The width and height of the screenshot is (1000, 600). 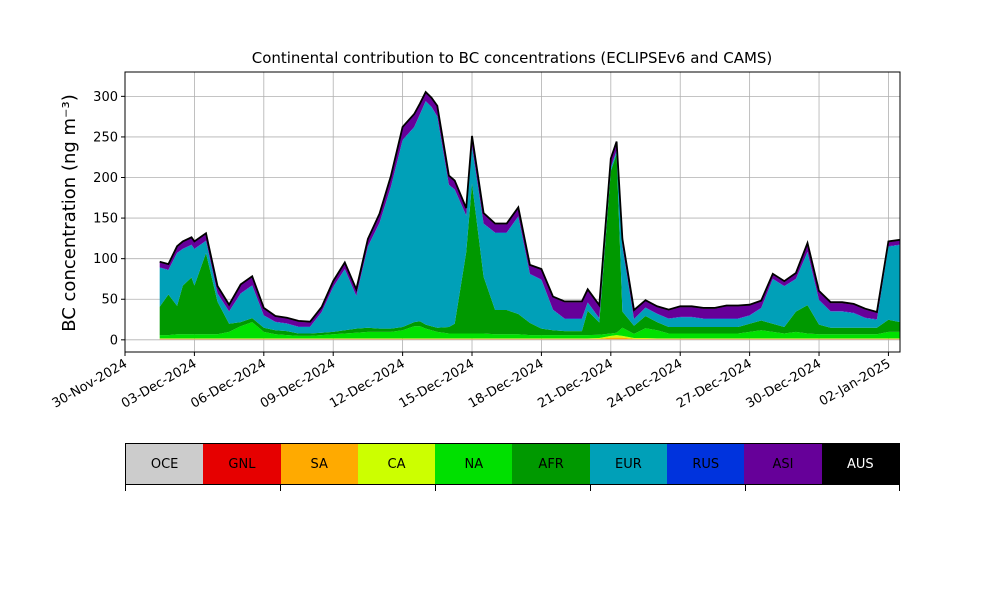 What do you see at coordinates (551, 464) in the screenshot?
I see `legend-entry-afr: AFR` at bounding box center [551, 464].